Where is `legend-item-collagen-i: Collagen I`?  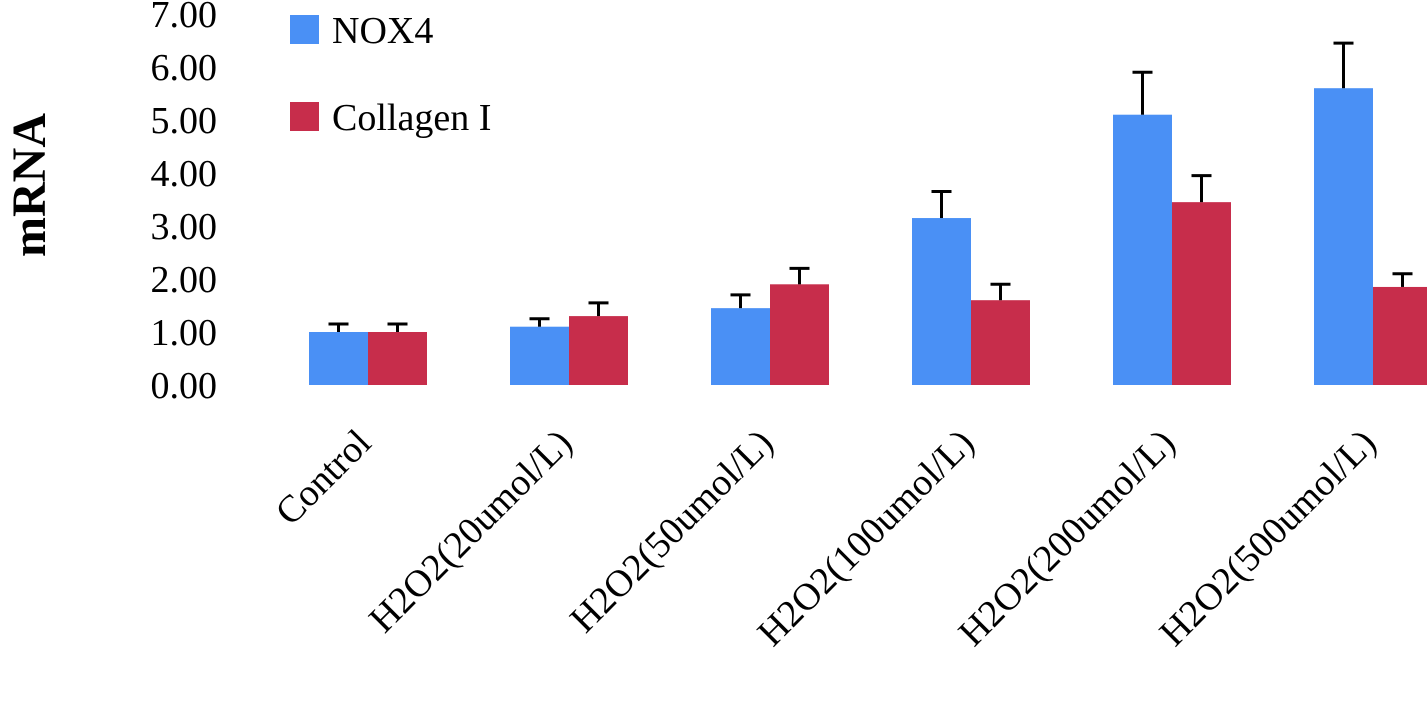 legend-item-collagen-i: Collagen I is located at coordinates (390, 118).